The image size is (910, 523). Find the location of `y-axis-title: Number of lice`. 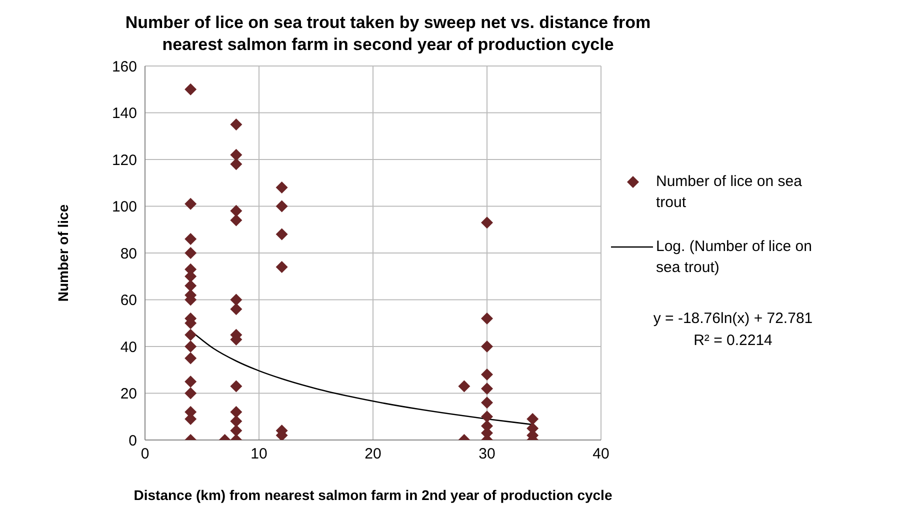

y-axis-title: Number of lice is located at coordinates (63, 253).